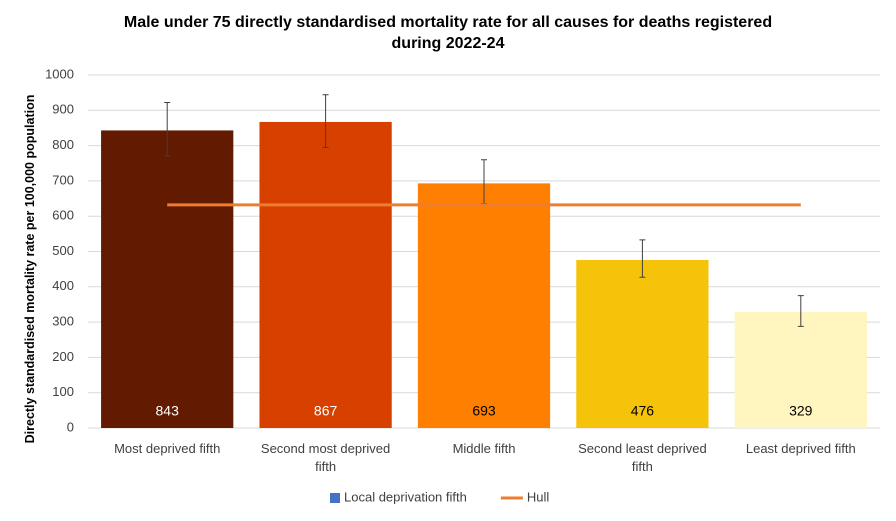 This screenshot has height=521, width=896. Describe the element at coordinates (801, 411) in the screenshot. I see `data-label: 329` at that location.